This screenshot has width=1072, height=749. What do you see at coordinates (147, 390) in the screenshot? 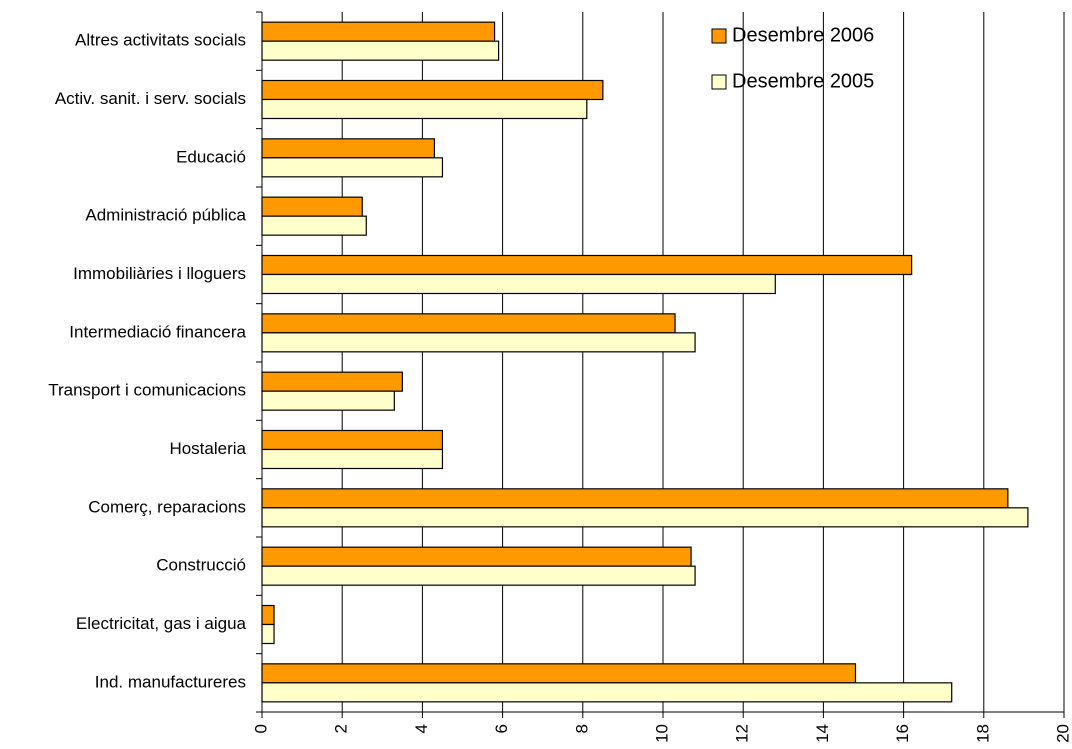
I see `category-label: Transport i comunicacions` at bounding box center [147, 390].